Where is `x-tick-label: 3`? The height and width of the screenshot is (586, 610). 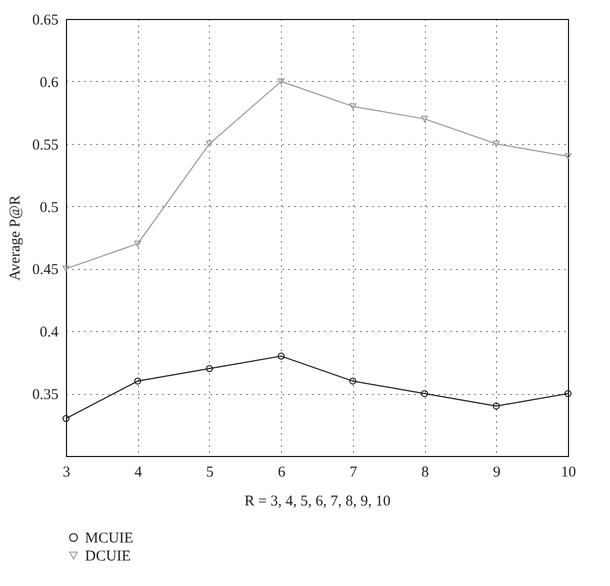 x-tick-label: 3 is located at coordinates (66, 472).